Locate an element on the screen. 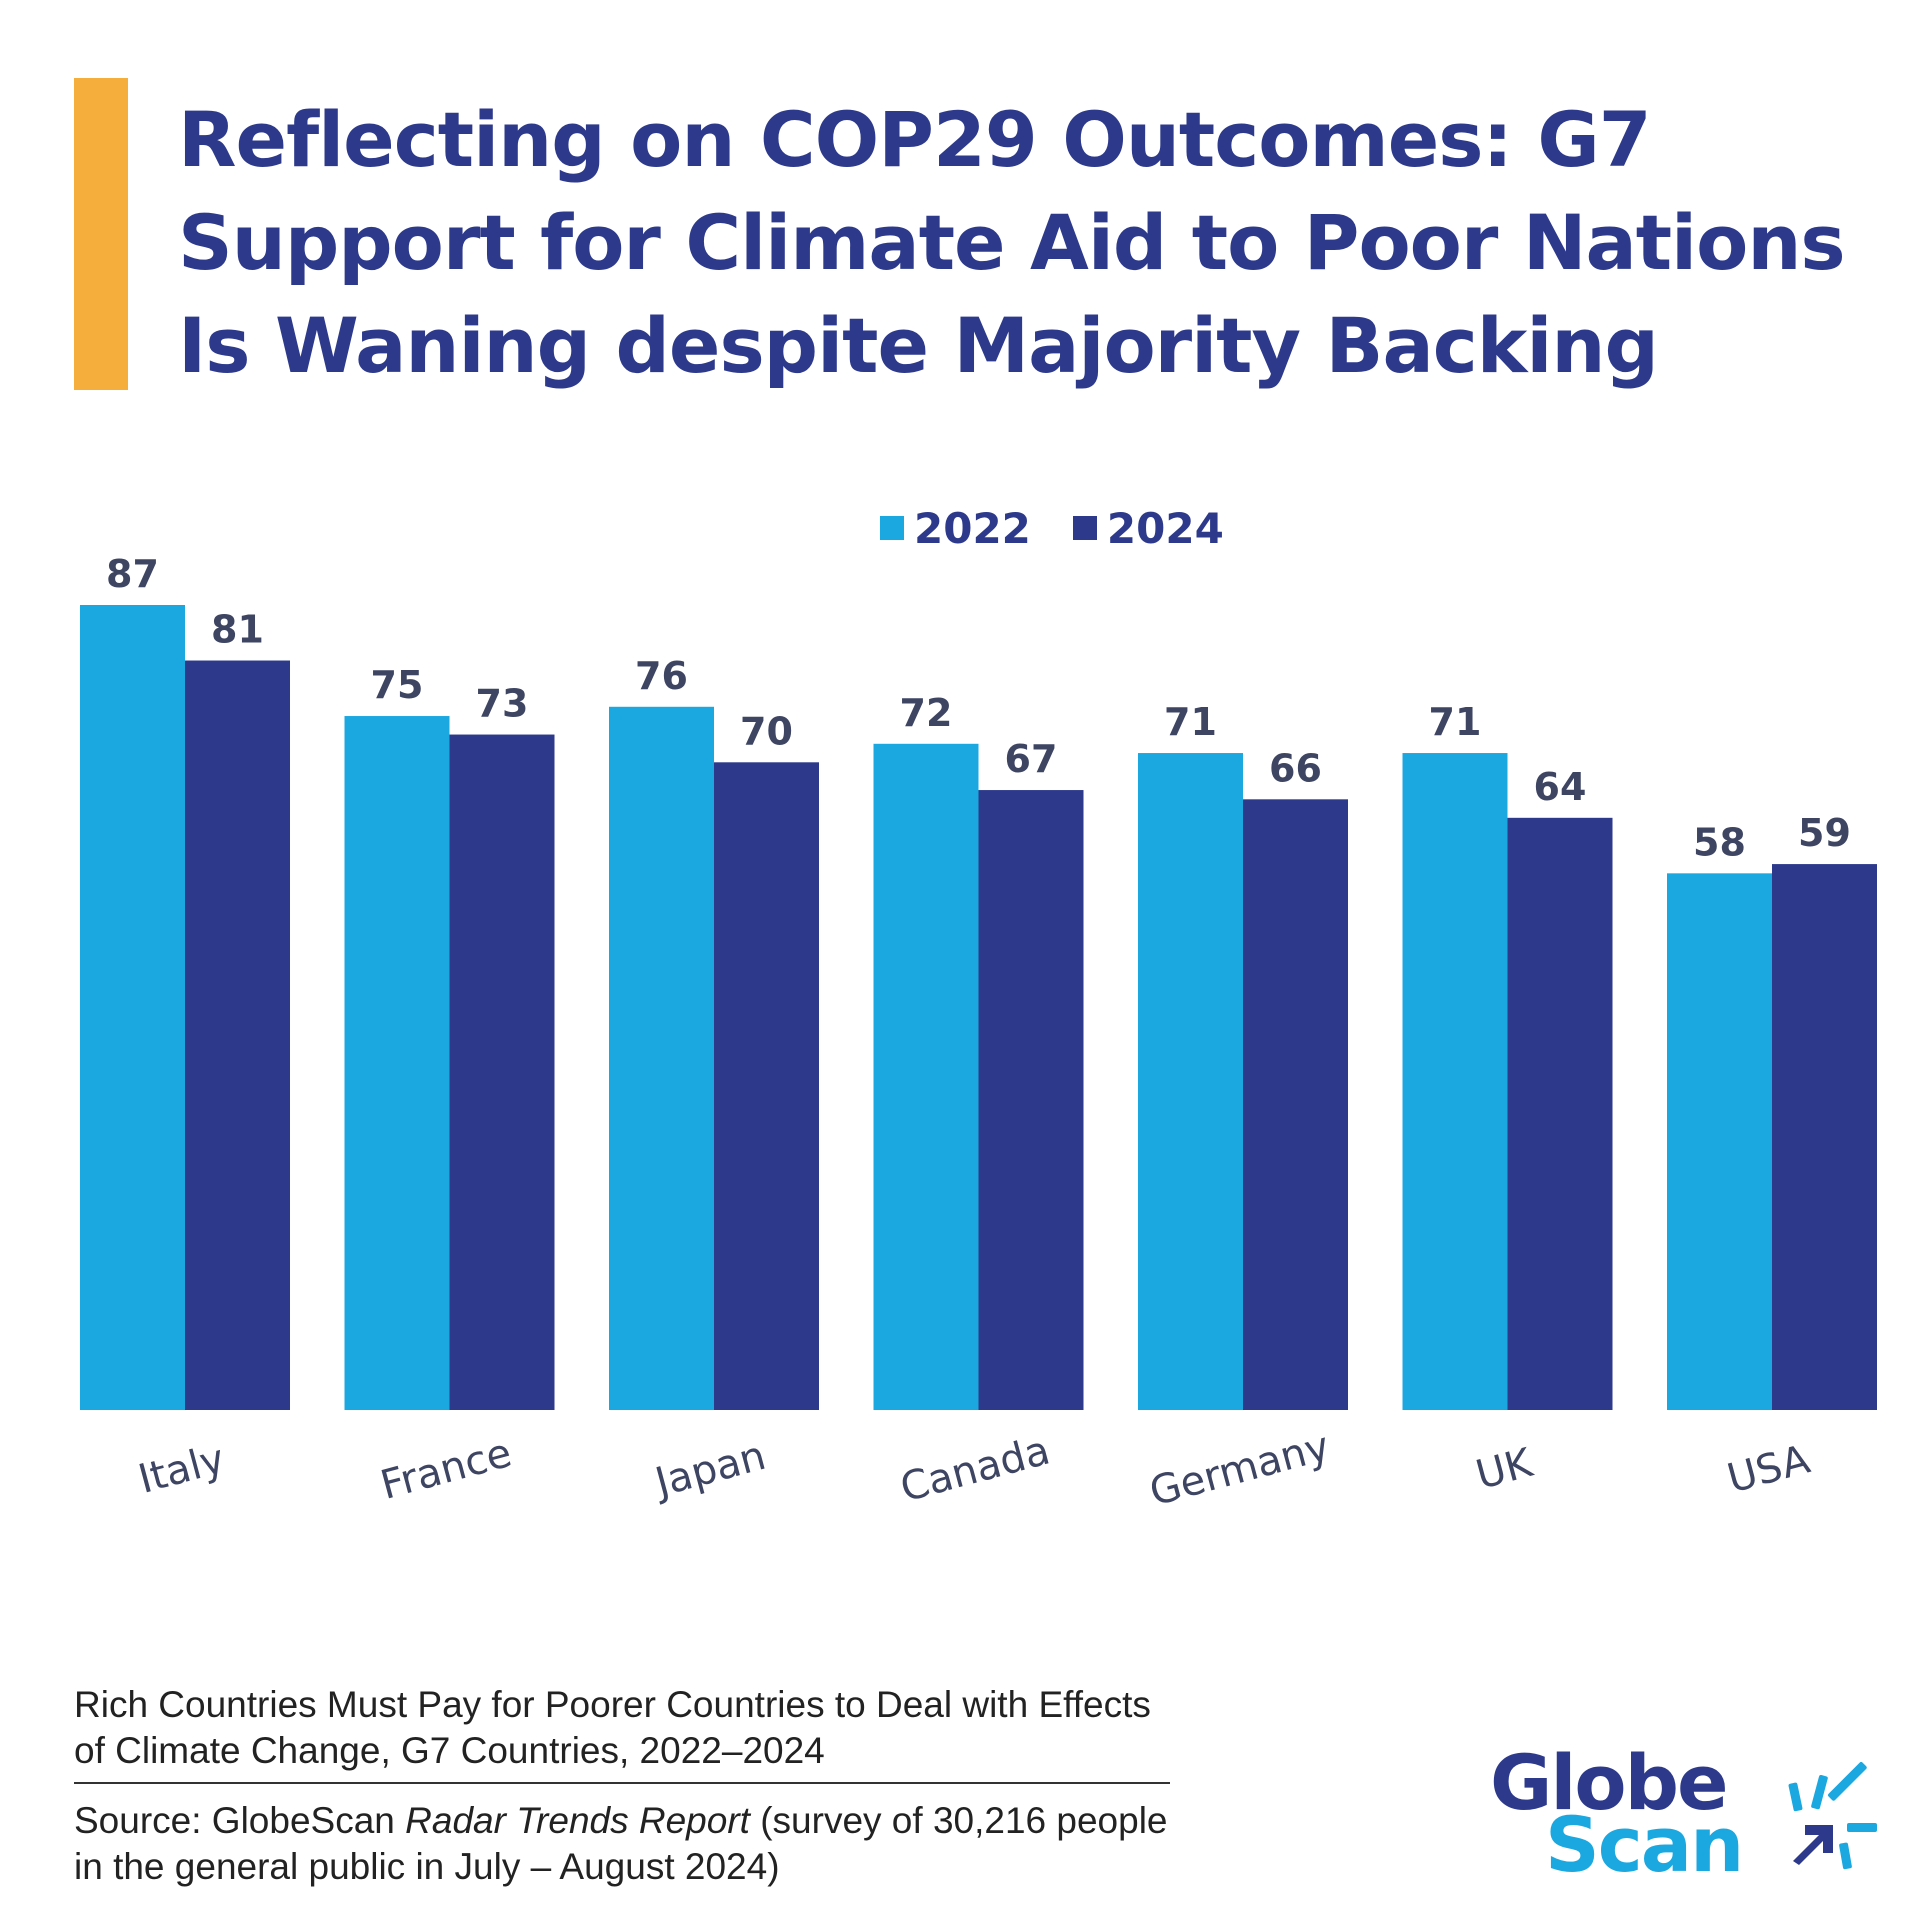 The image size is (1920, 1920). sunburst-arrow-icon is located at coordinates (1832, 1816).